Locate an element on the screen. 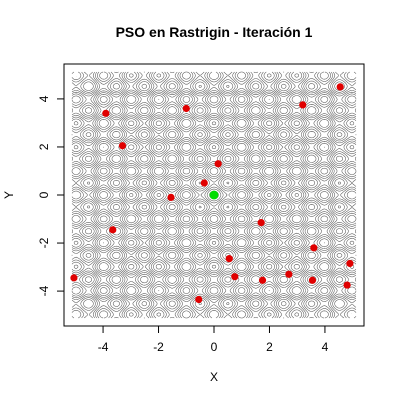 The image size is (400, 400). global-optimum-point is located at coordinates (214, 195).